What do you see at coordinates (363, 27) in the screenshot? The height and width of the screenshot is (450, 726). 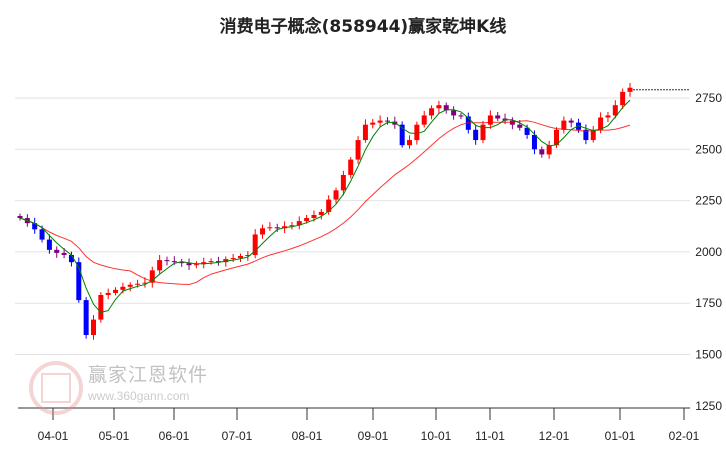 I see `chart-title: 消费电子概念(858944)赢家乾坤K线` at bounding box center [363, 27].